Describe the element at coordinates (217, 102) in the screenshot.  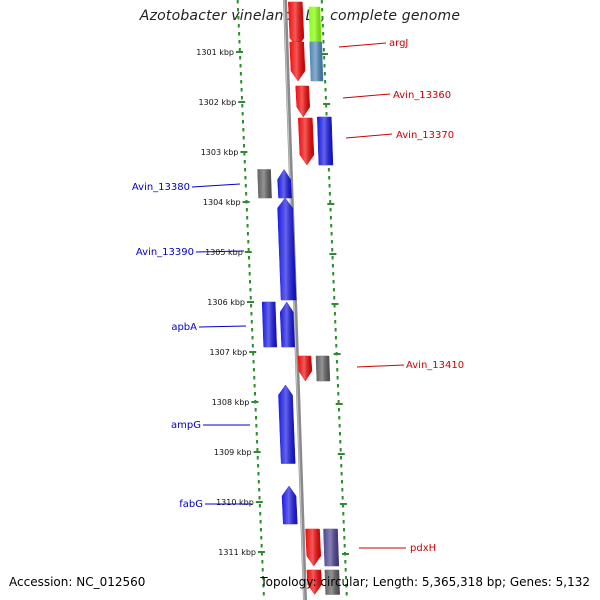
I see `kbp-tick-label: 1302 kbp` at that location.